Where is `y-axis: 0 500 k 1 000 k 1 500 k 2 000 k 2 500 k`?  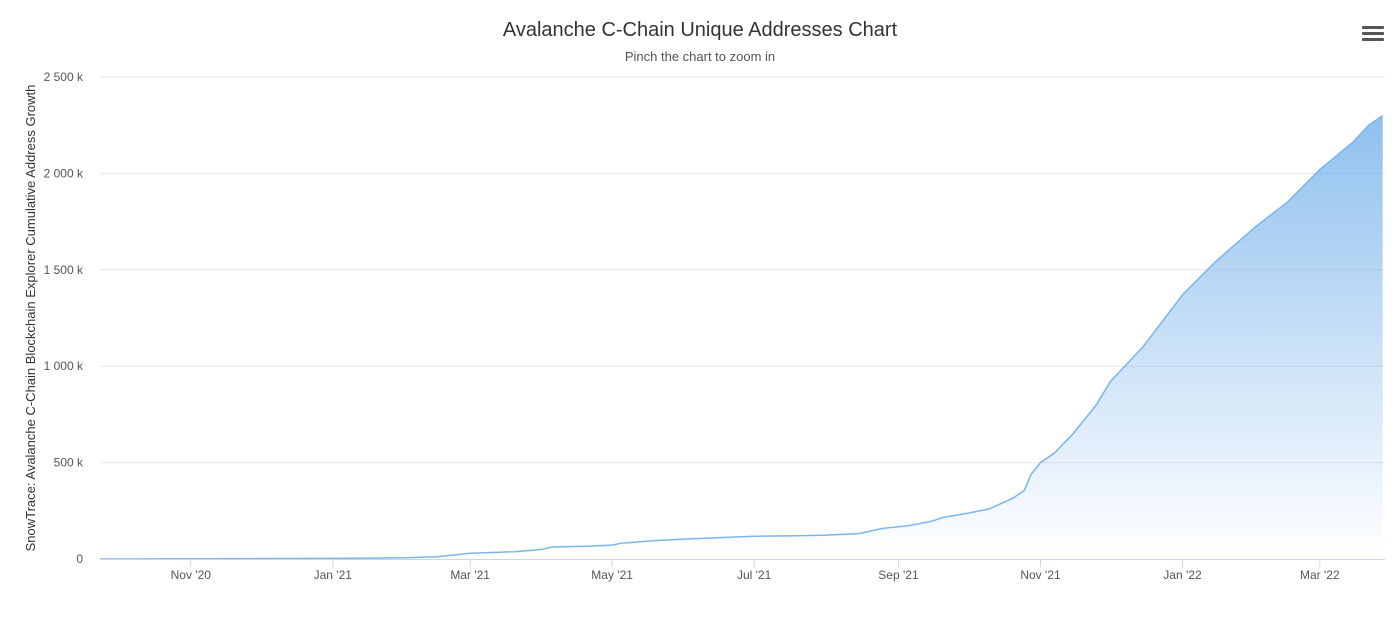
y-axis: 0 500 k 1 000 k 1 500 k 2 000 k 2 500 k is located at coordinates (64, 318).